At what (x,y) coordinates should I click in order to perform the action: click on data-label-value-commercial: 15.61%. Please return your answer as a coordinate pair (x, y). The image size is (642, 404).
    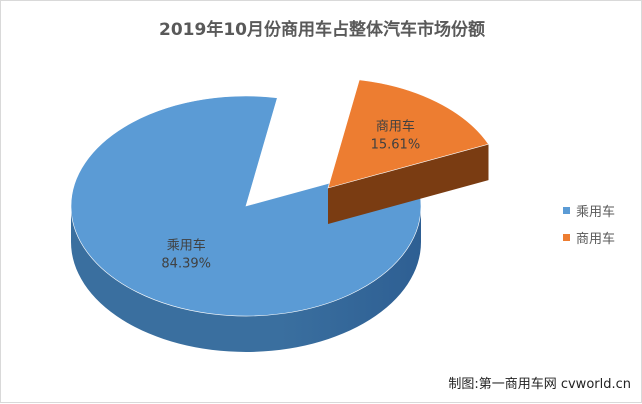
    Looking at the image, I should click on (396, 145).